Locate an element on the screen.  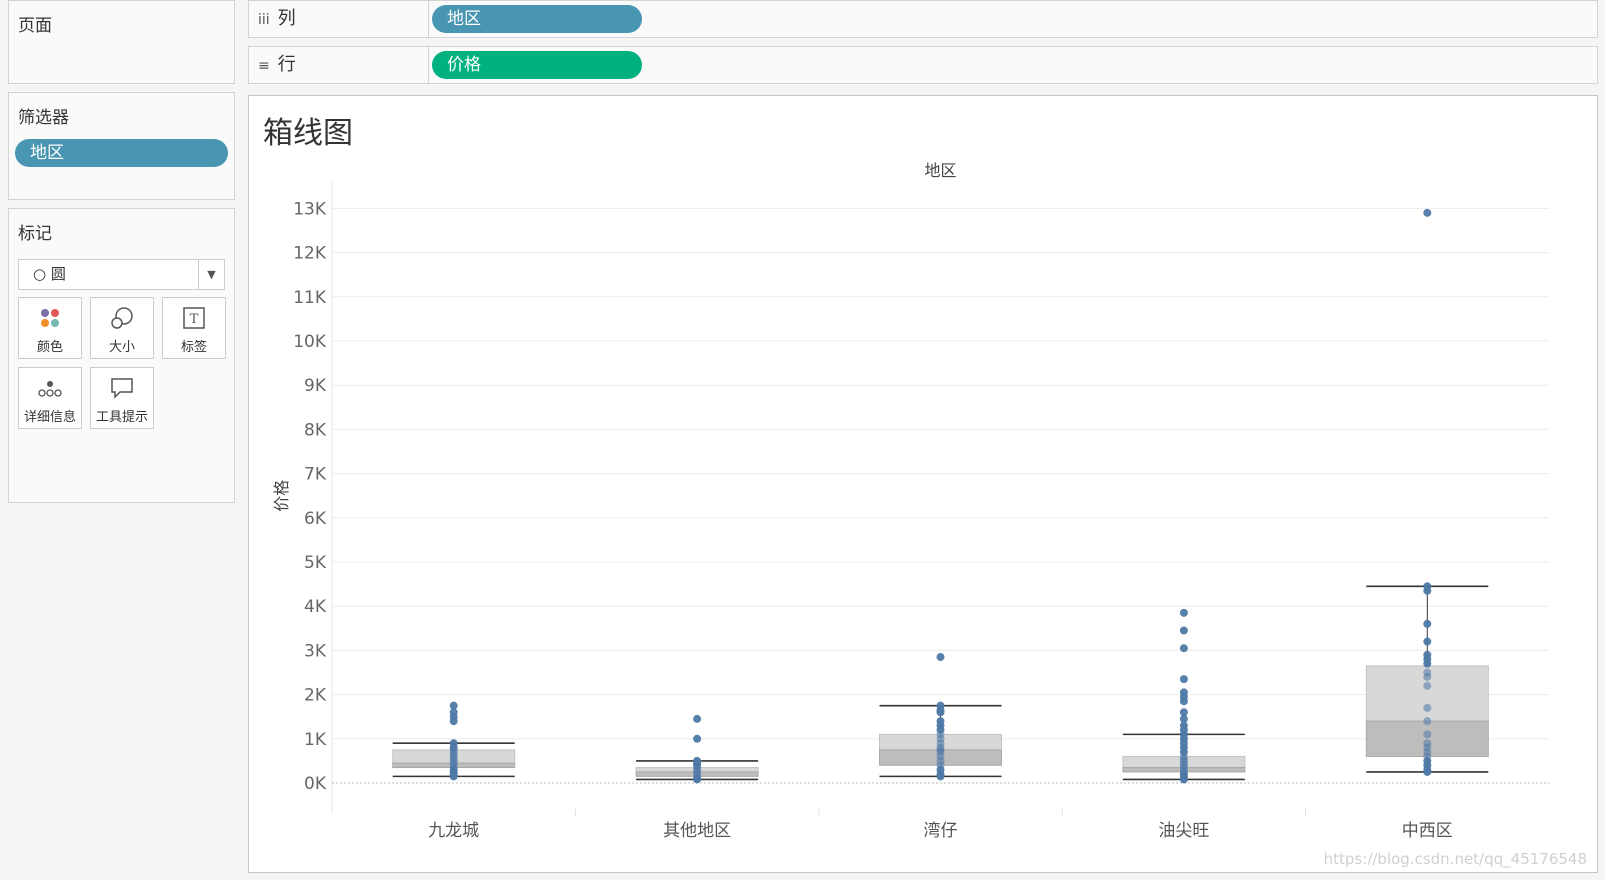
marks-size-label: 大小 is located at coordinates (121, 347).